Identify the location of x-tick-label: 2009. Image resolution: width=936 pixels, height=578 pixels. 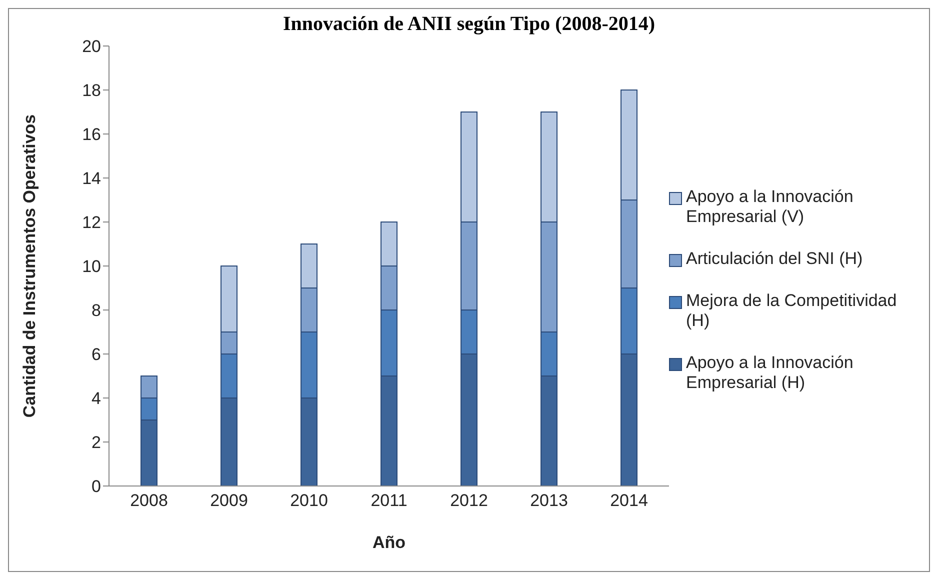
(229, 500).